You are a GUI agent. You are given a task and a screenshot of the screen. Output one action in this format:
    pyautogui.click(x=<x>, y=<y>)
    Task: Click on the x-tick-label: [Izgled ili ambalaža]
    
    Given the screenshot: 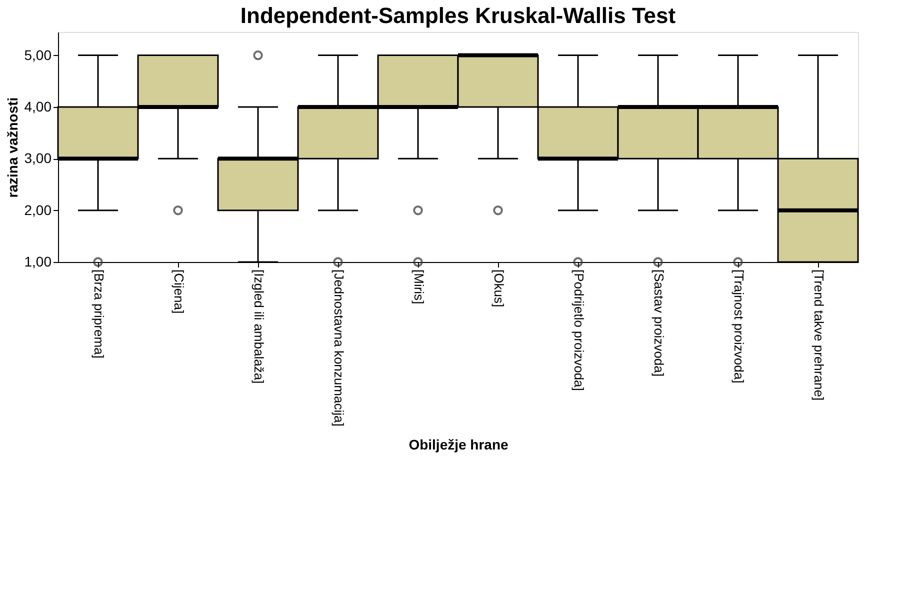 What is the action you would take?
    pyautogui.click(x=259, y=327)
    